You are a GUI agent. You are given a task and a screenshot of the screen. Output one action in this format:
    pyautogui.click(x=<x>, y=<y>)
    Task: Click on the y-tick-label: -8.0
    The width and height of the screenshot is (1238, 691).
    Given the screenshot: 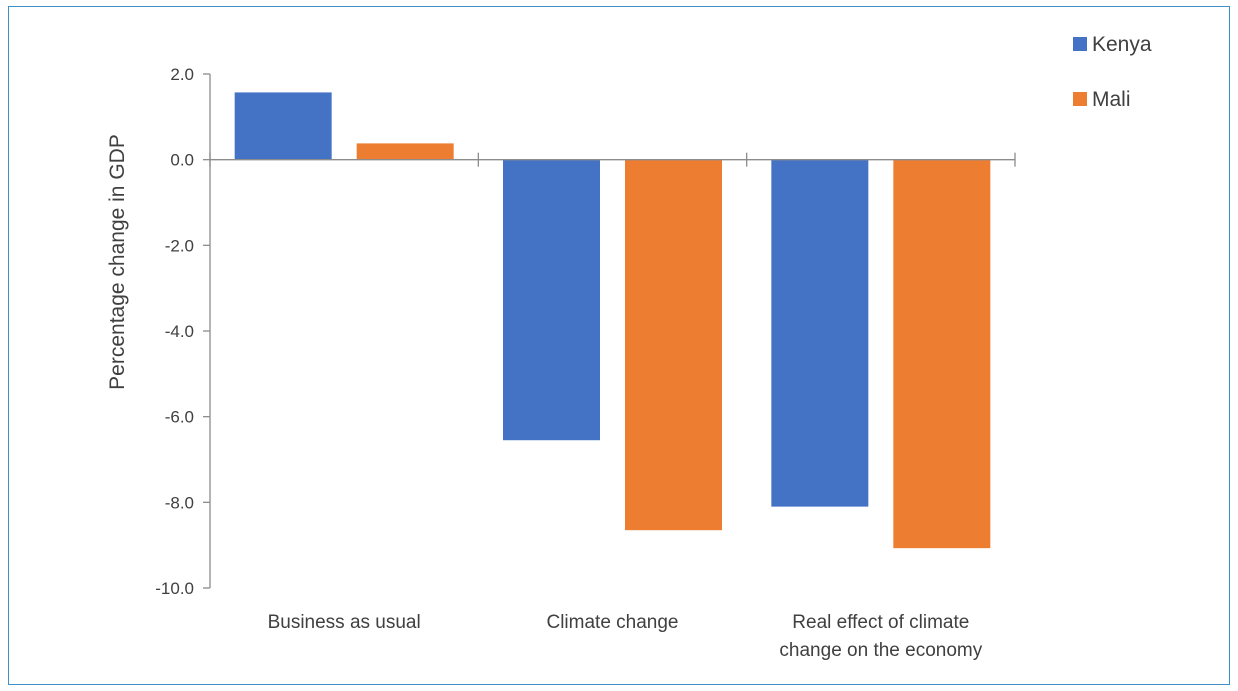 What is the action you would take?
    pyautogui.click(x=179, y=502)
    